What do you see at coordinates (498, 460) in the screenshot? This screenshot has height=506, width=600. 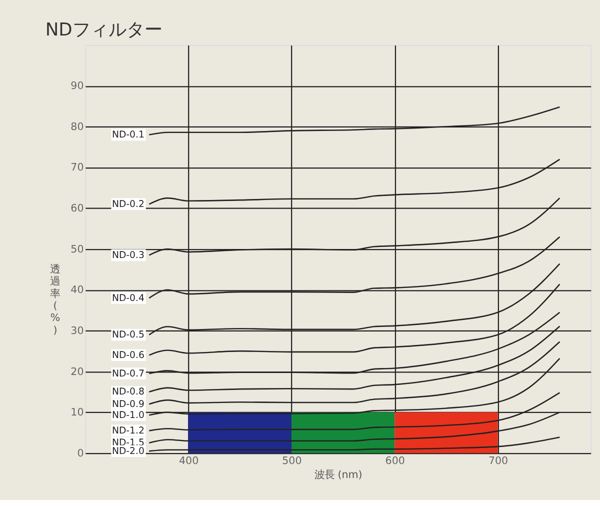 I see `x-tick-label: 700` at bounding box center [498, 460].